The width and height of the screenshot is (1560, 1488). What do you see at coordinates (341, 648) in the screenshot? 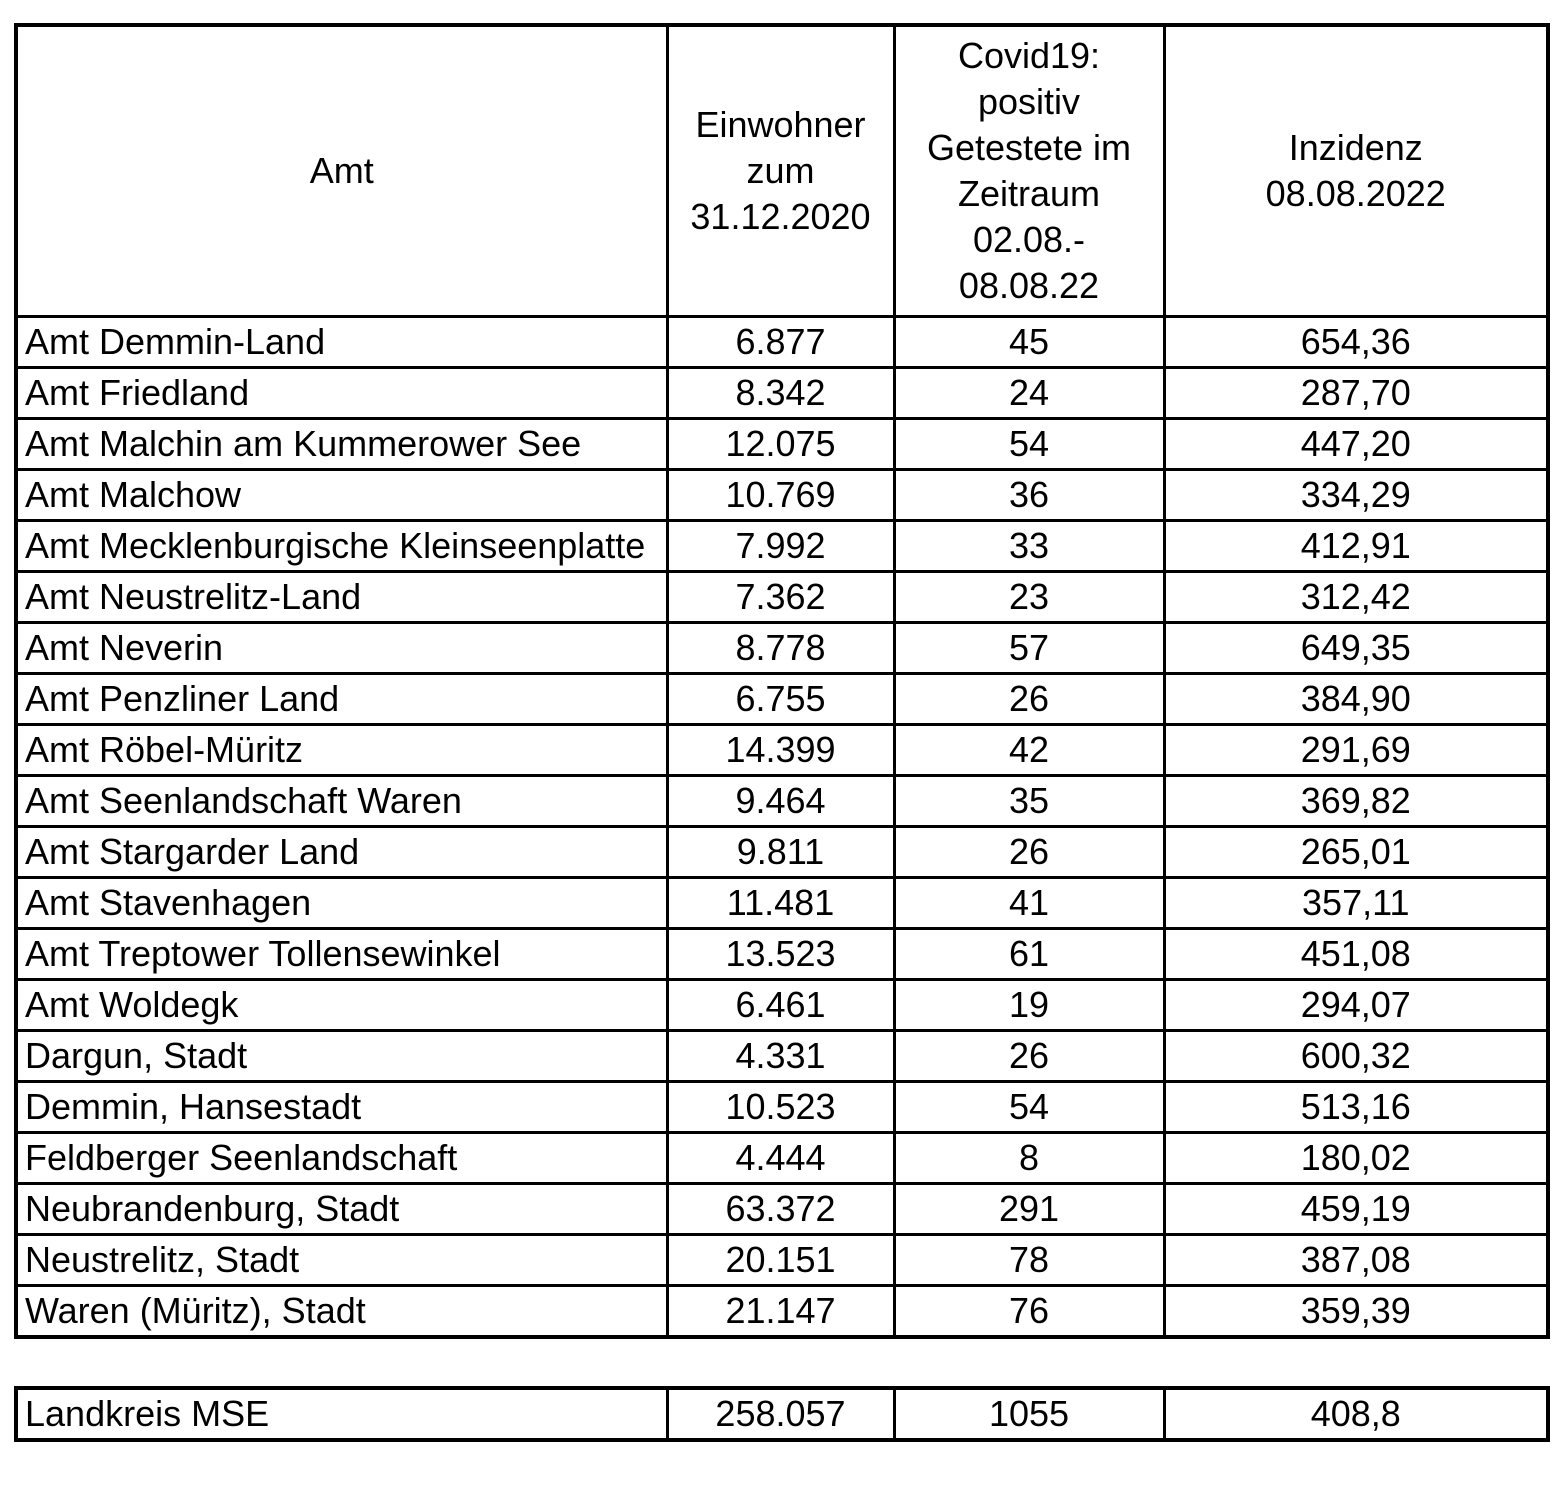
I see `cell-amt: Amt Neverin` at bounding box center [341, 648].